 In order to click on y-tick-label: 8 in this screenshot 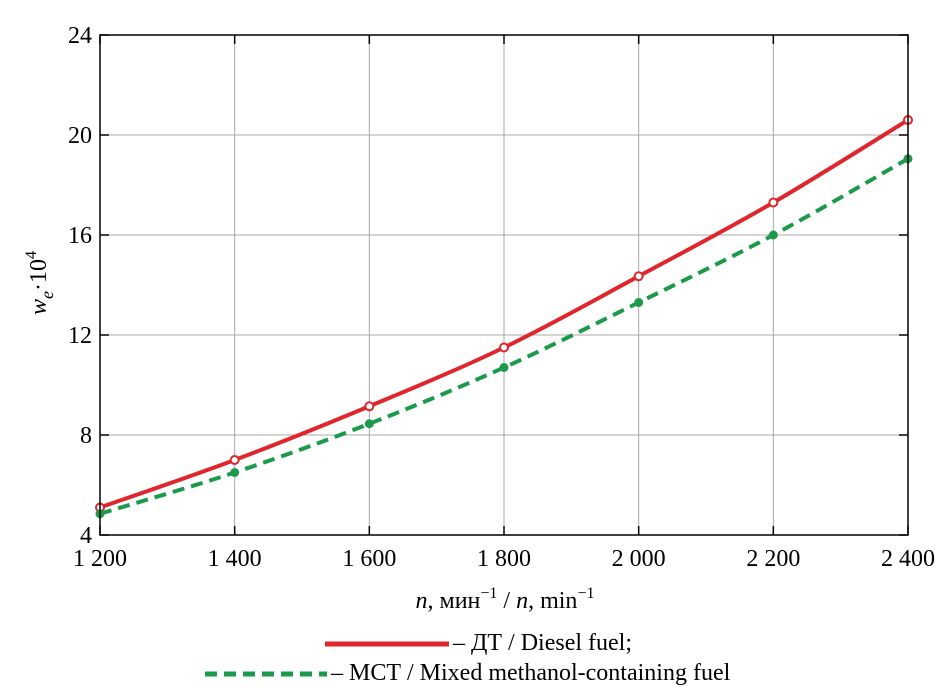, I will do `click(86, 436)`.